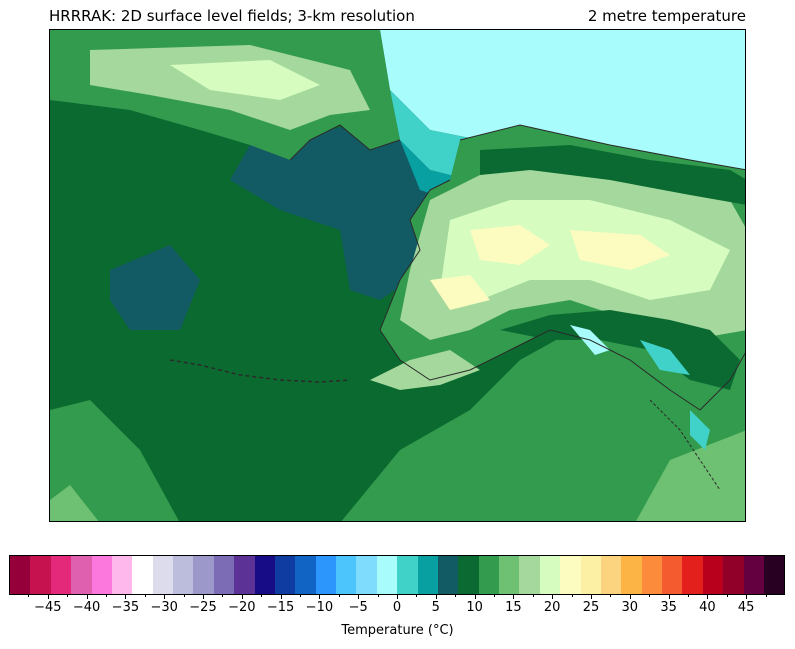 The height and width of the screenshot is (649, 795). Describe the element at coordinates (74, 503) in the screenshot. I see `ocean-warmer-patch-southwest` at that location.